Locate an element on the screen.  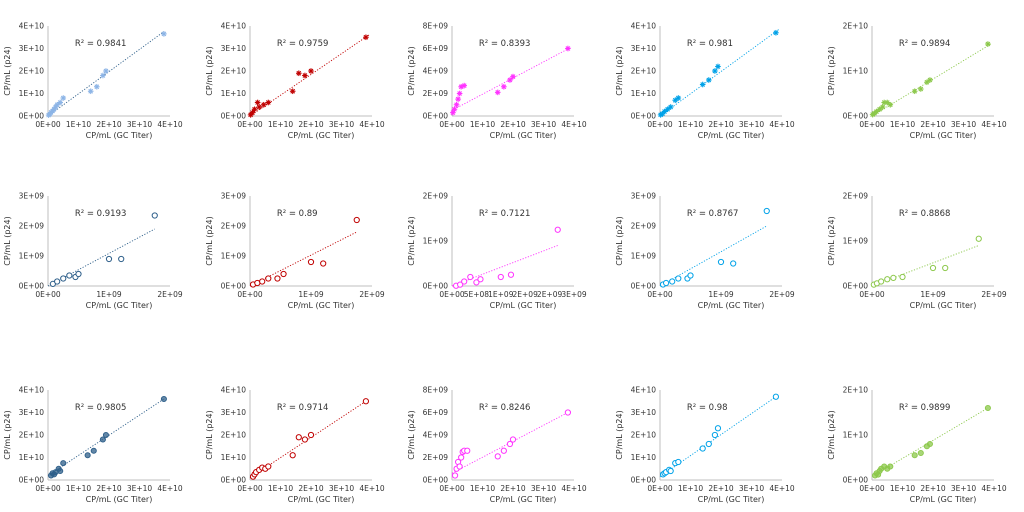
r-squared-label: R² = 0.8393 is located at coordinates (505, 44).